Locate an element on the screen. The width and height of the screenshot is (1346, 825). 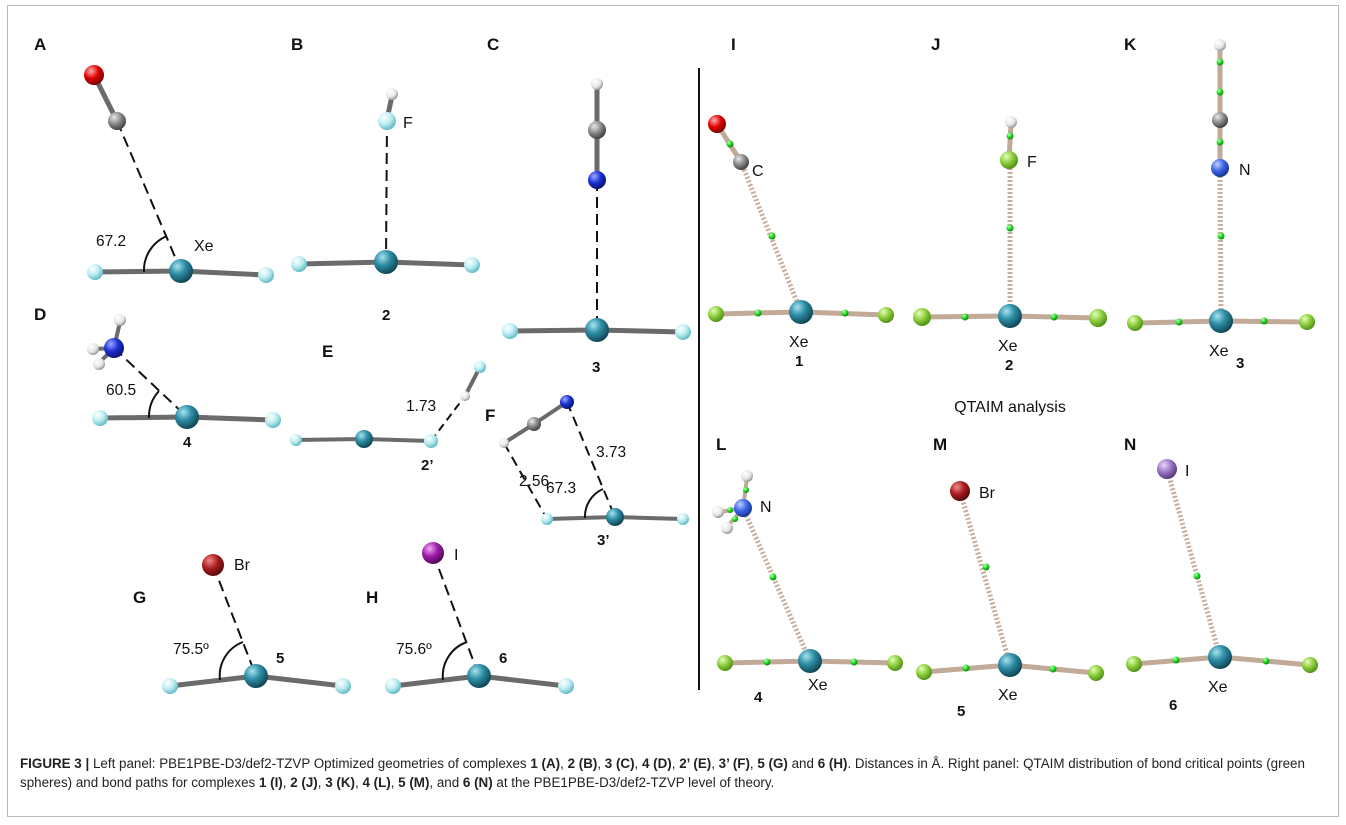
panel-e: E 1.73 2’ is located at coordinates (388, 408).